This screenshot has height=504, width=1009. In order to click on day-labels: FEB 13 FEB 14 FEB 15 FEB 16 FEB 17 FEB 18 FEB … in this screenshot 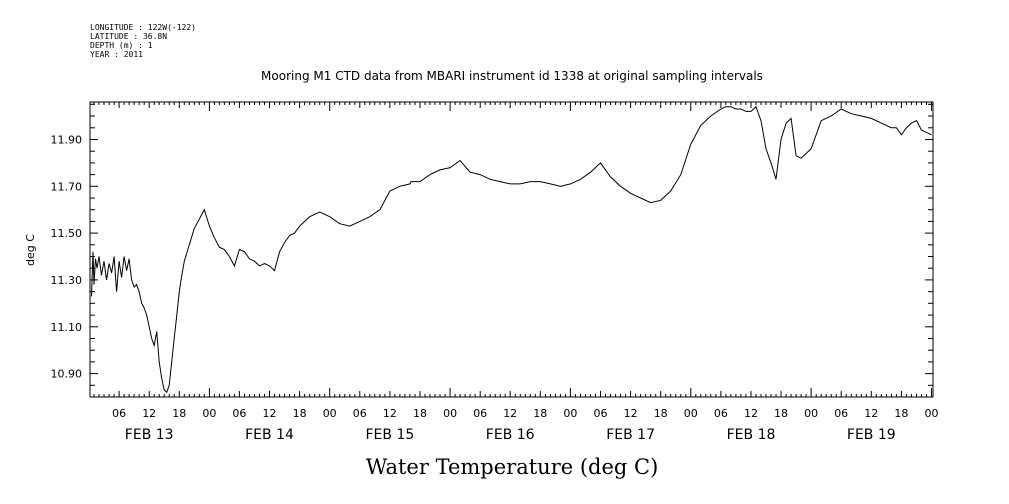, I will do `click(510, 435)`.